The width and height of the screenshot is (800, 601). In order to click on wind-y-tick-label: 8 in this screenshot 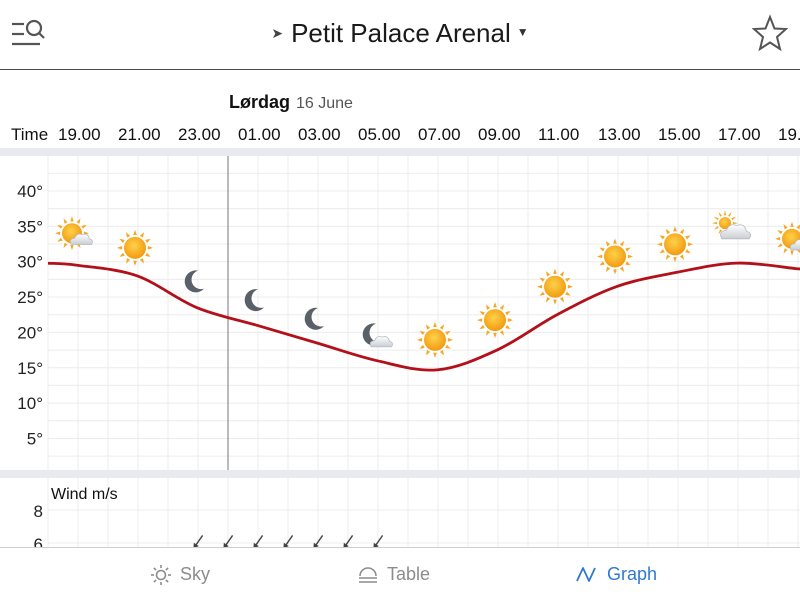, I will do `click(38, 511)`.